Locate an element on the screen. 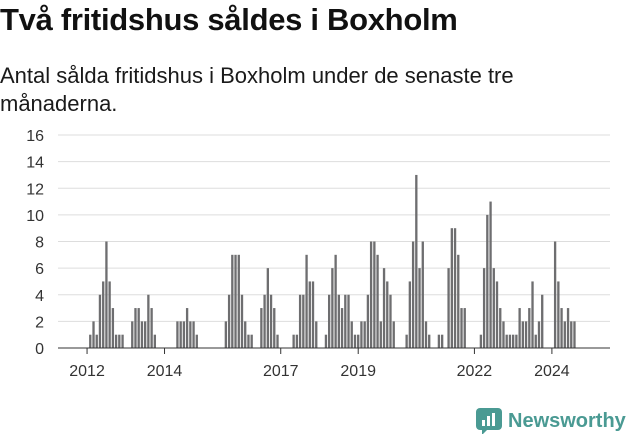  chart-title: Två fritidshus såldes i Boxholm is located at coordinates (229, 19).